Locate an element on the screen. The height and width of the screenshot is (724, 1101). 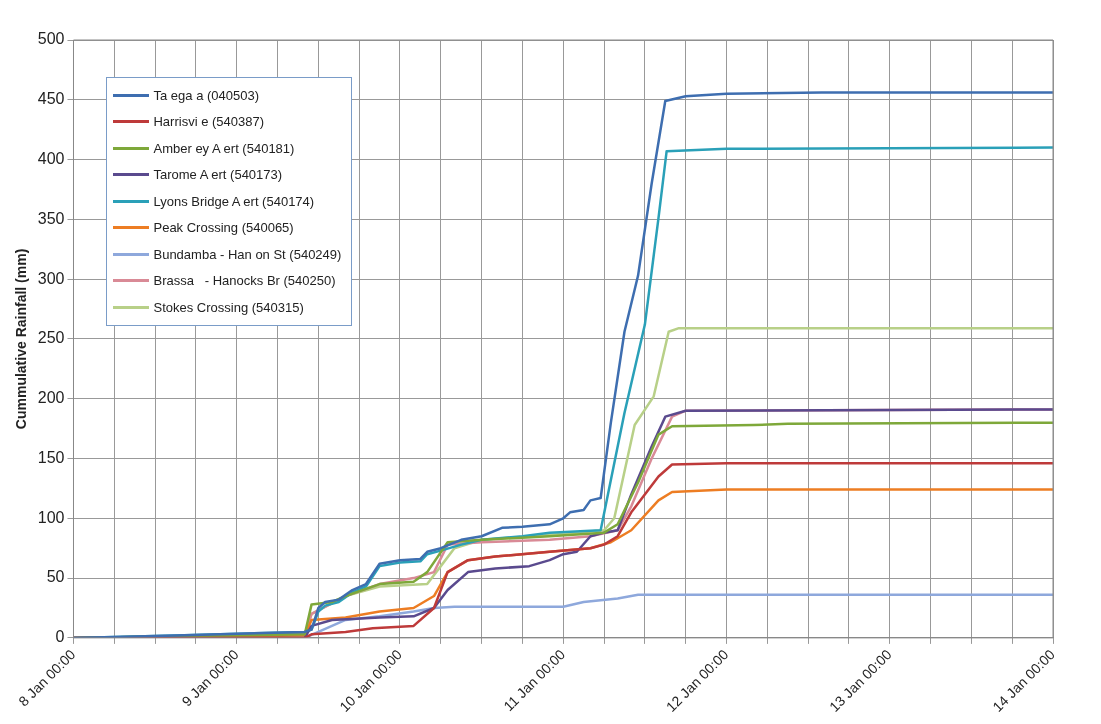
legend-label: Ta ega a (040503) is located at coordinates (206, 95).